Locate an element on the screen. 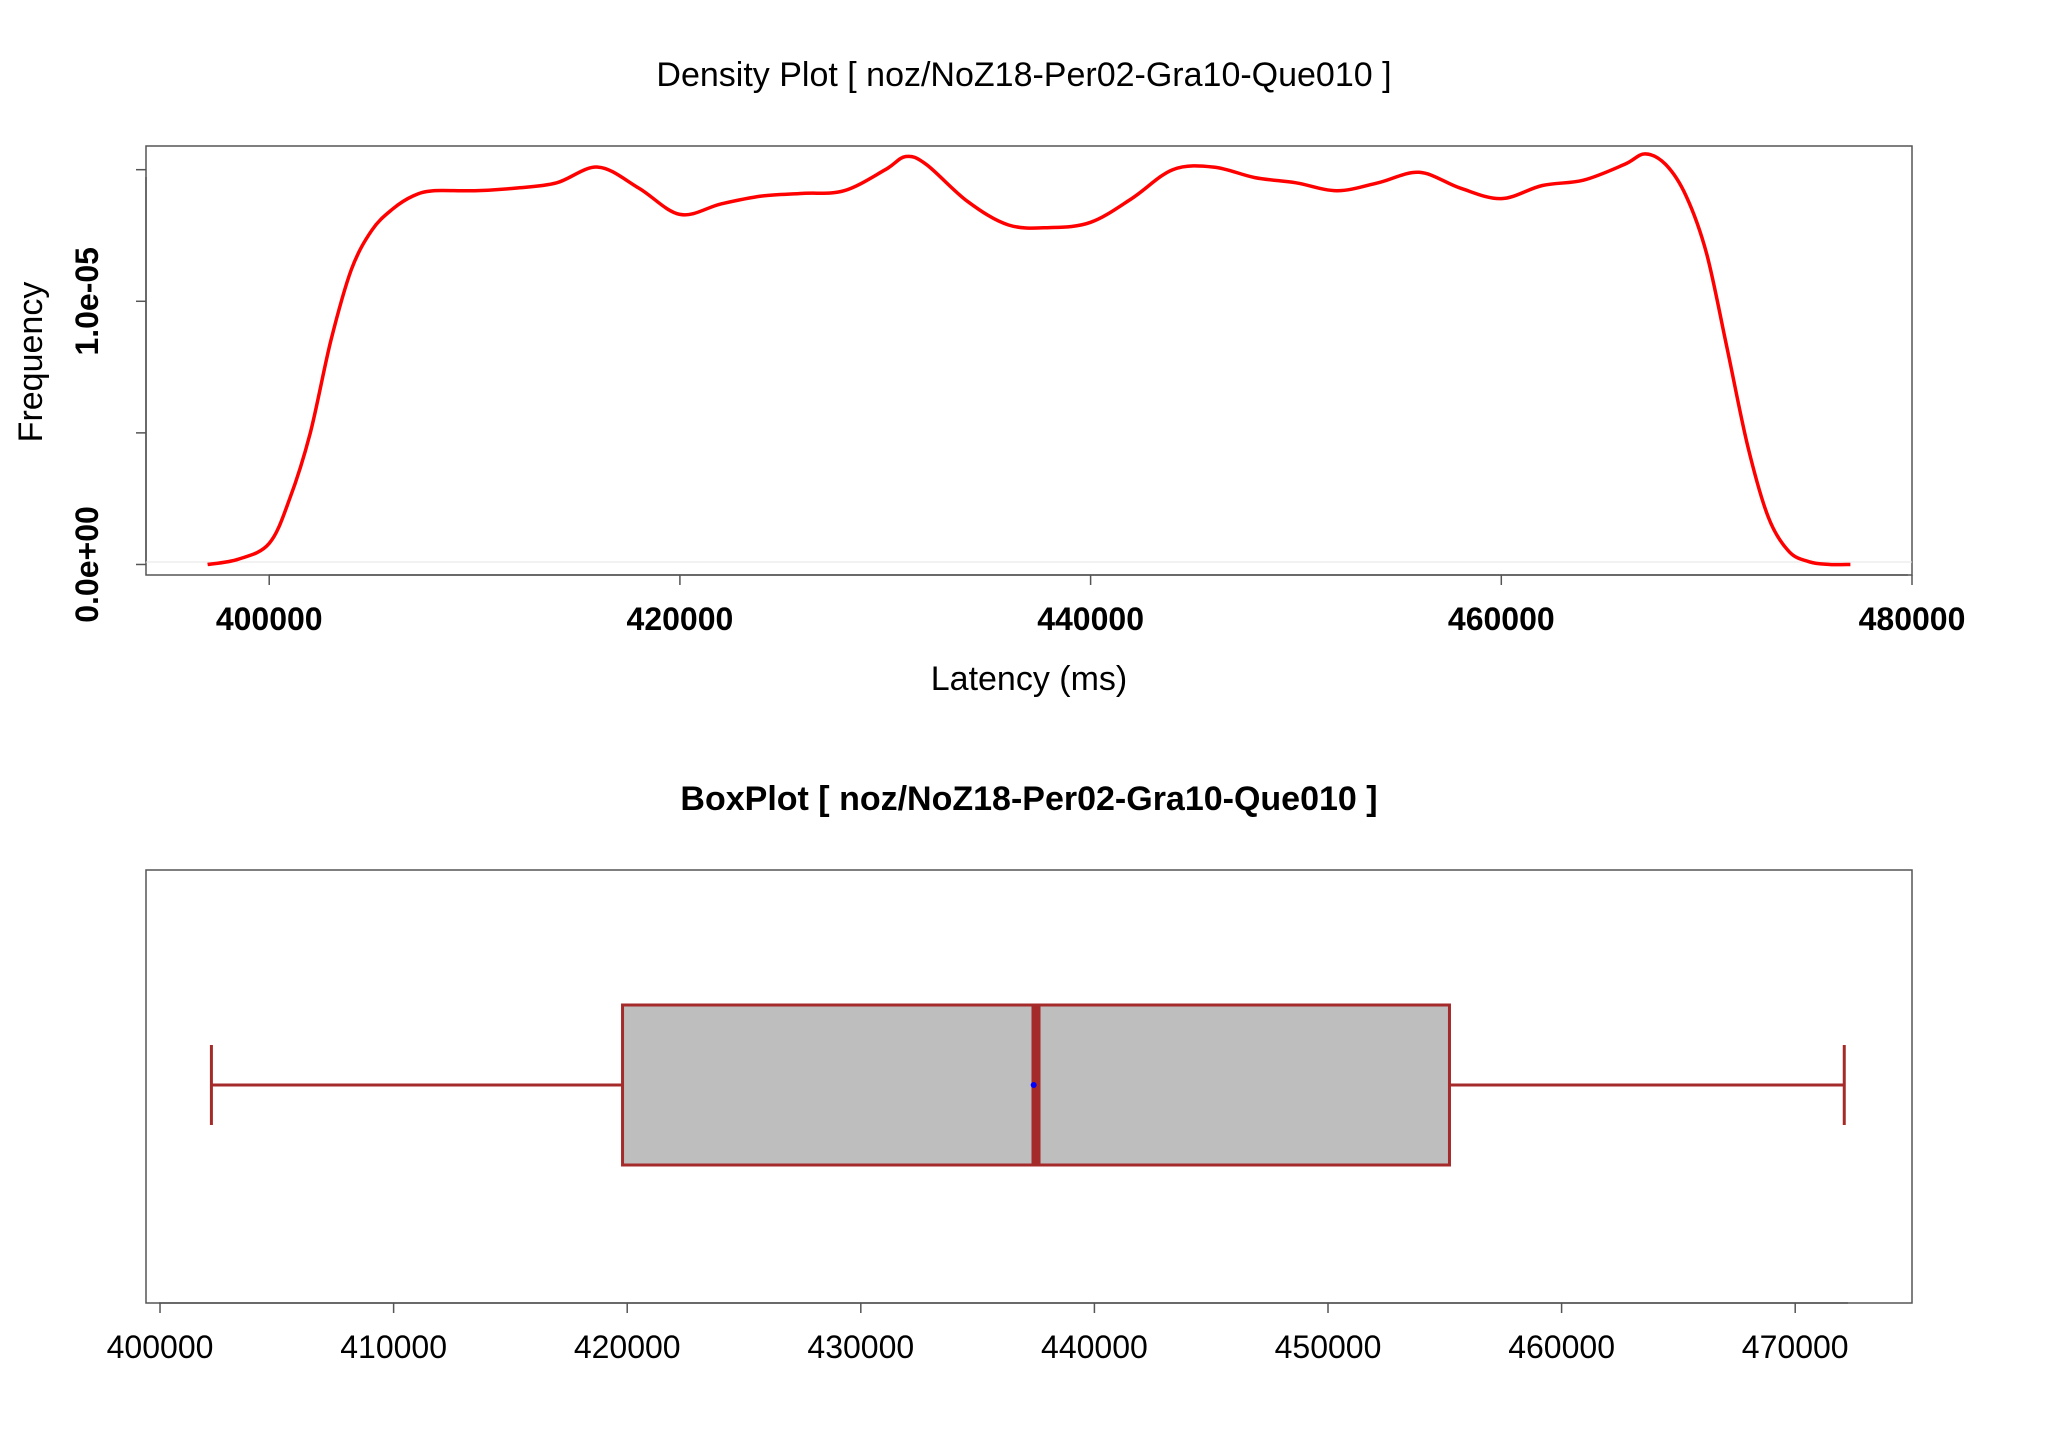 This screenshot has width=2048, height=1440. density-x-tick-label: 480000 is located at coordinates (1912, 619).